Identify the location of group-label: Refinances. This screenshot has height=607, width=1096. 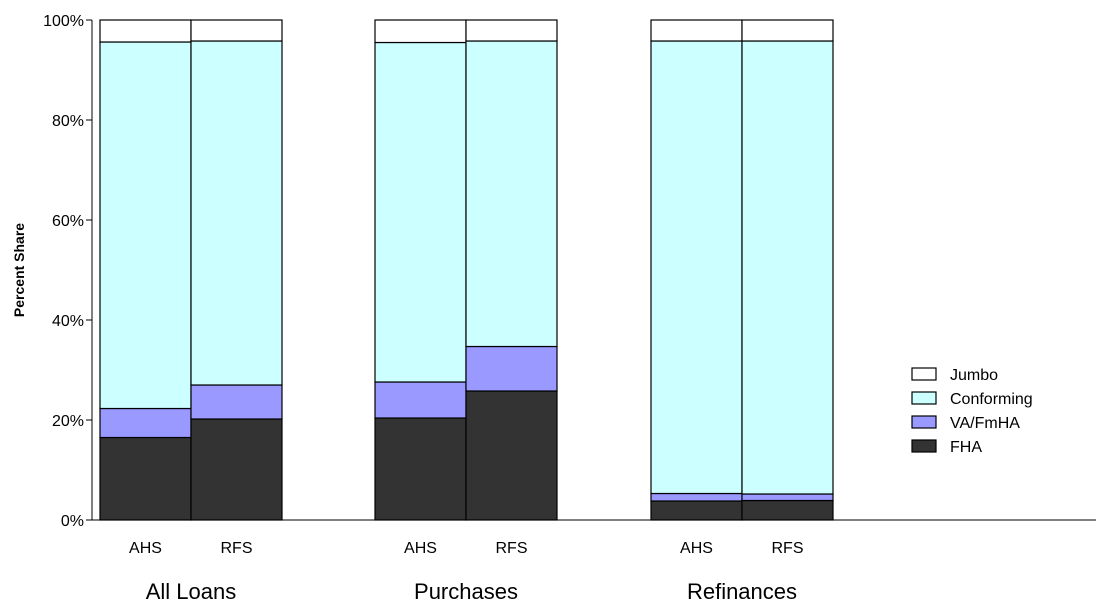
(742, 591).